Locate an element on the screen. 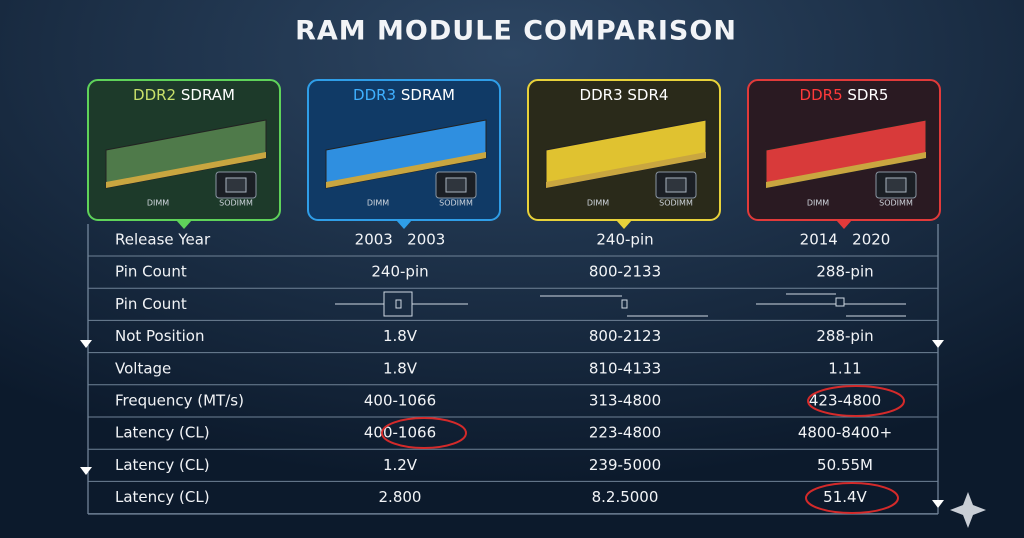 The image size is (1024, 538). module-name: DDR5 is located at coordinates (821, 95).